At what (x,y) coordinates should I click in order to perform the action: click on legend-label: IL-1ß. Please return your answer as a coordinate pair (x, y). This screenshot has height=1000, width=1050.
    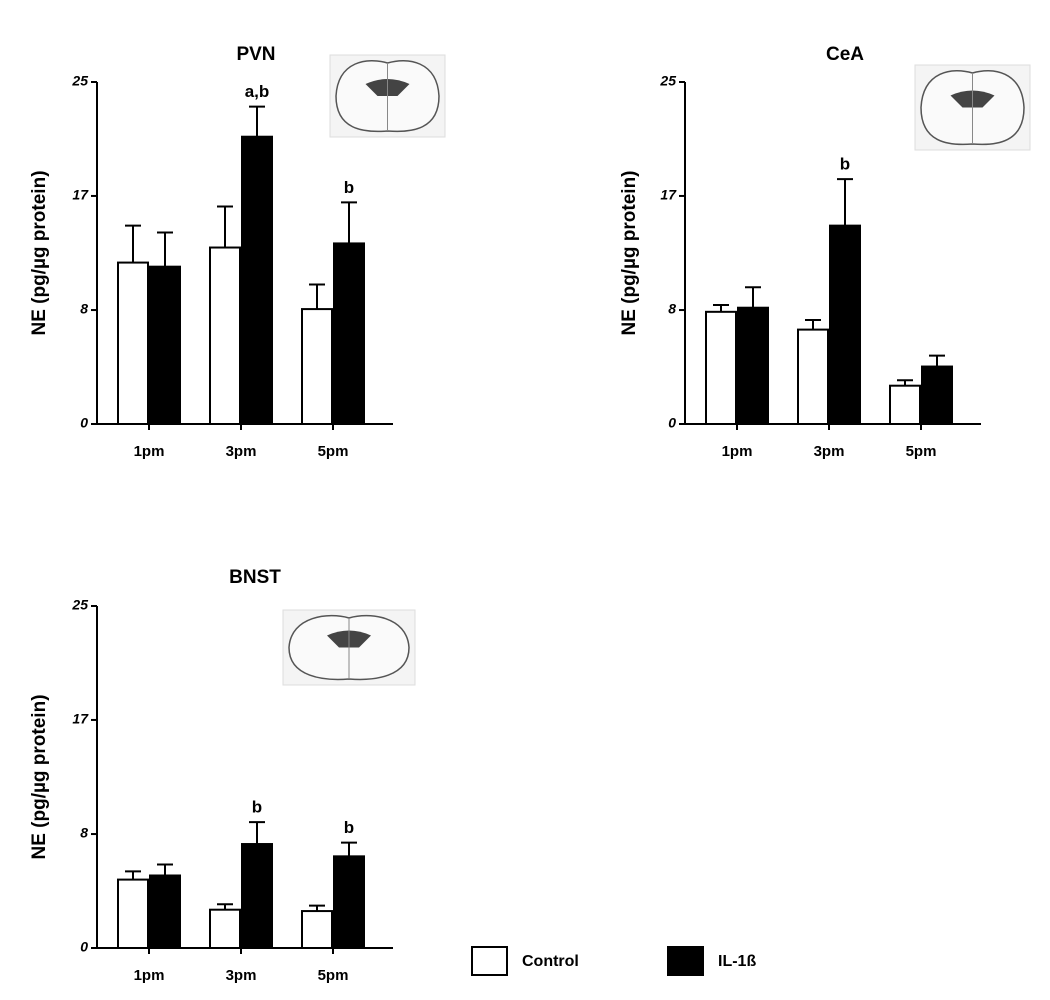
    Looking at the image, I should click on (737, 961).